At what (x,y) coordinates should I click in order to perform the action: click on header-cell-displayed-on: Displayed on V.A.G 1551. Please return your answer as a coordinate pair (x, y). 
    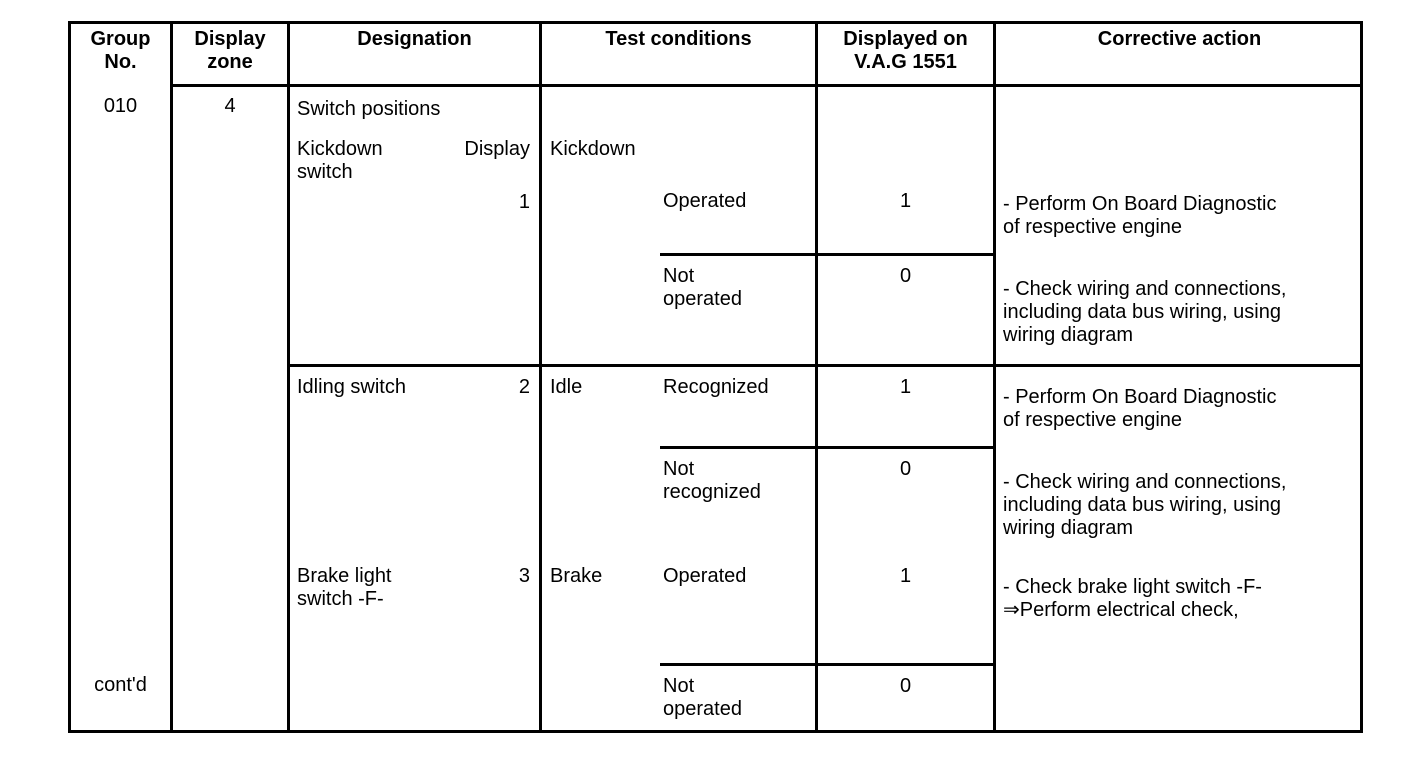
    Looking at the image, I should click on (905, 51).